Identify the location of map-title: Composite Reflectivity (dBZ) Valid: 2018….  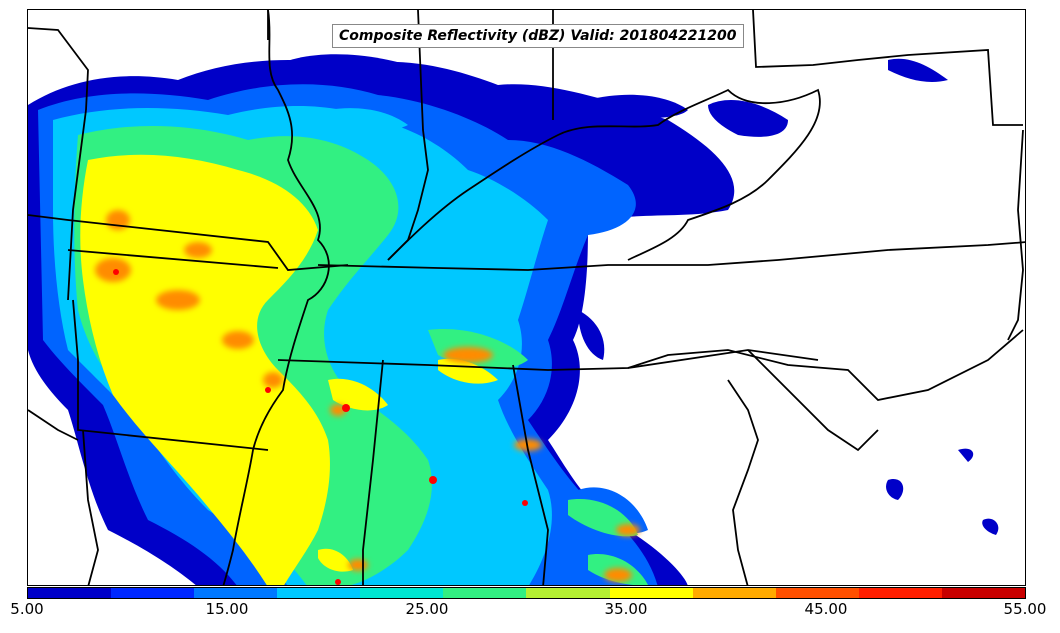
(538, 36).